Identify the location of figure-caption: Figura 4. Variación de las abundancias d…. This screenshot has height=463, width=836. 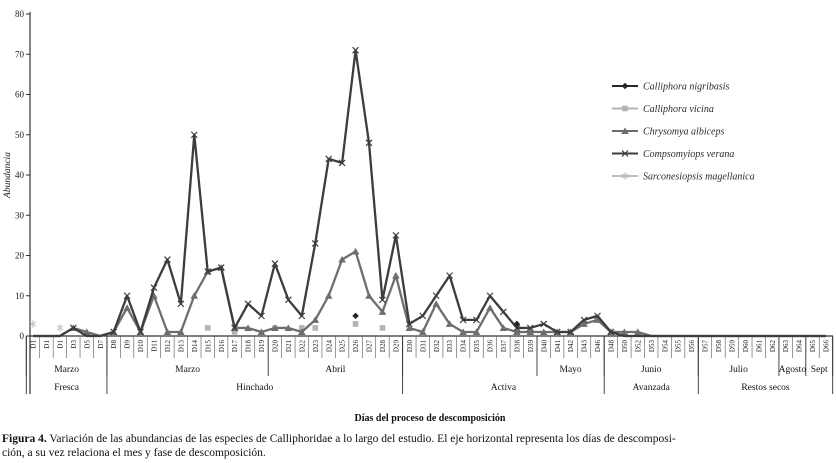
(418, 446).